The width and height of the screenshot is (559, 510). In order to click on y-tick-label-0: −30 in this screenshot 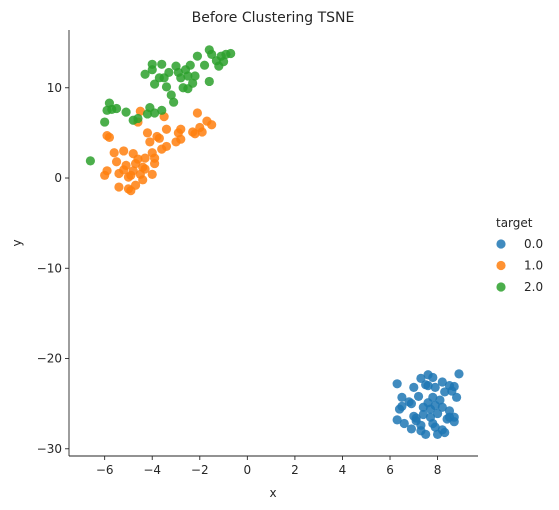, I will do `click(49, 449)`.